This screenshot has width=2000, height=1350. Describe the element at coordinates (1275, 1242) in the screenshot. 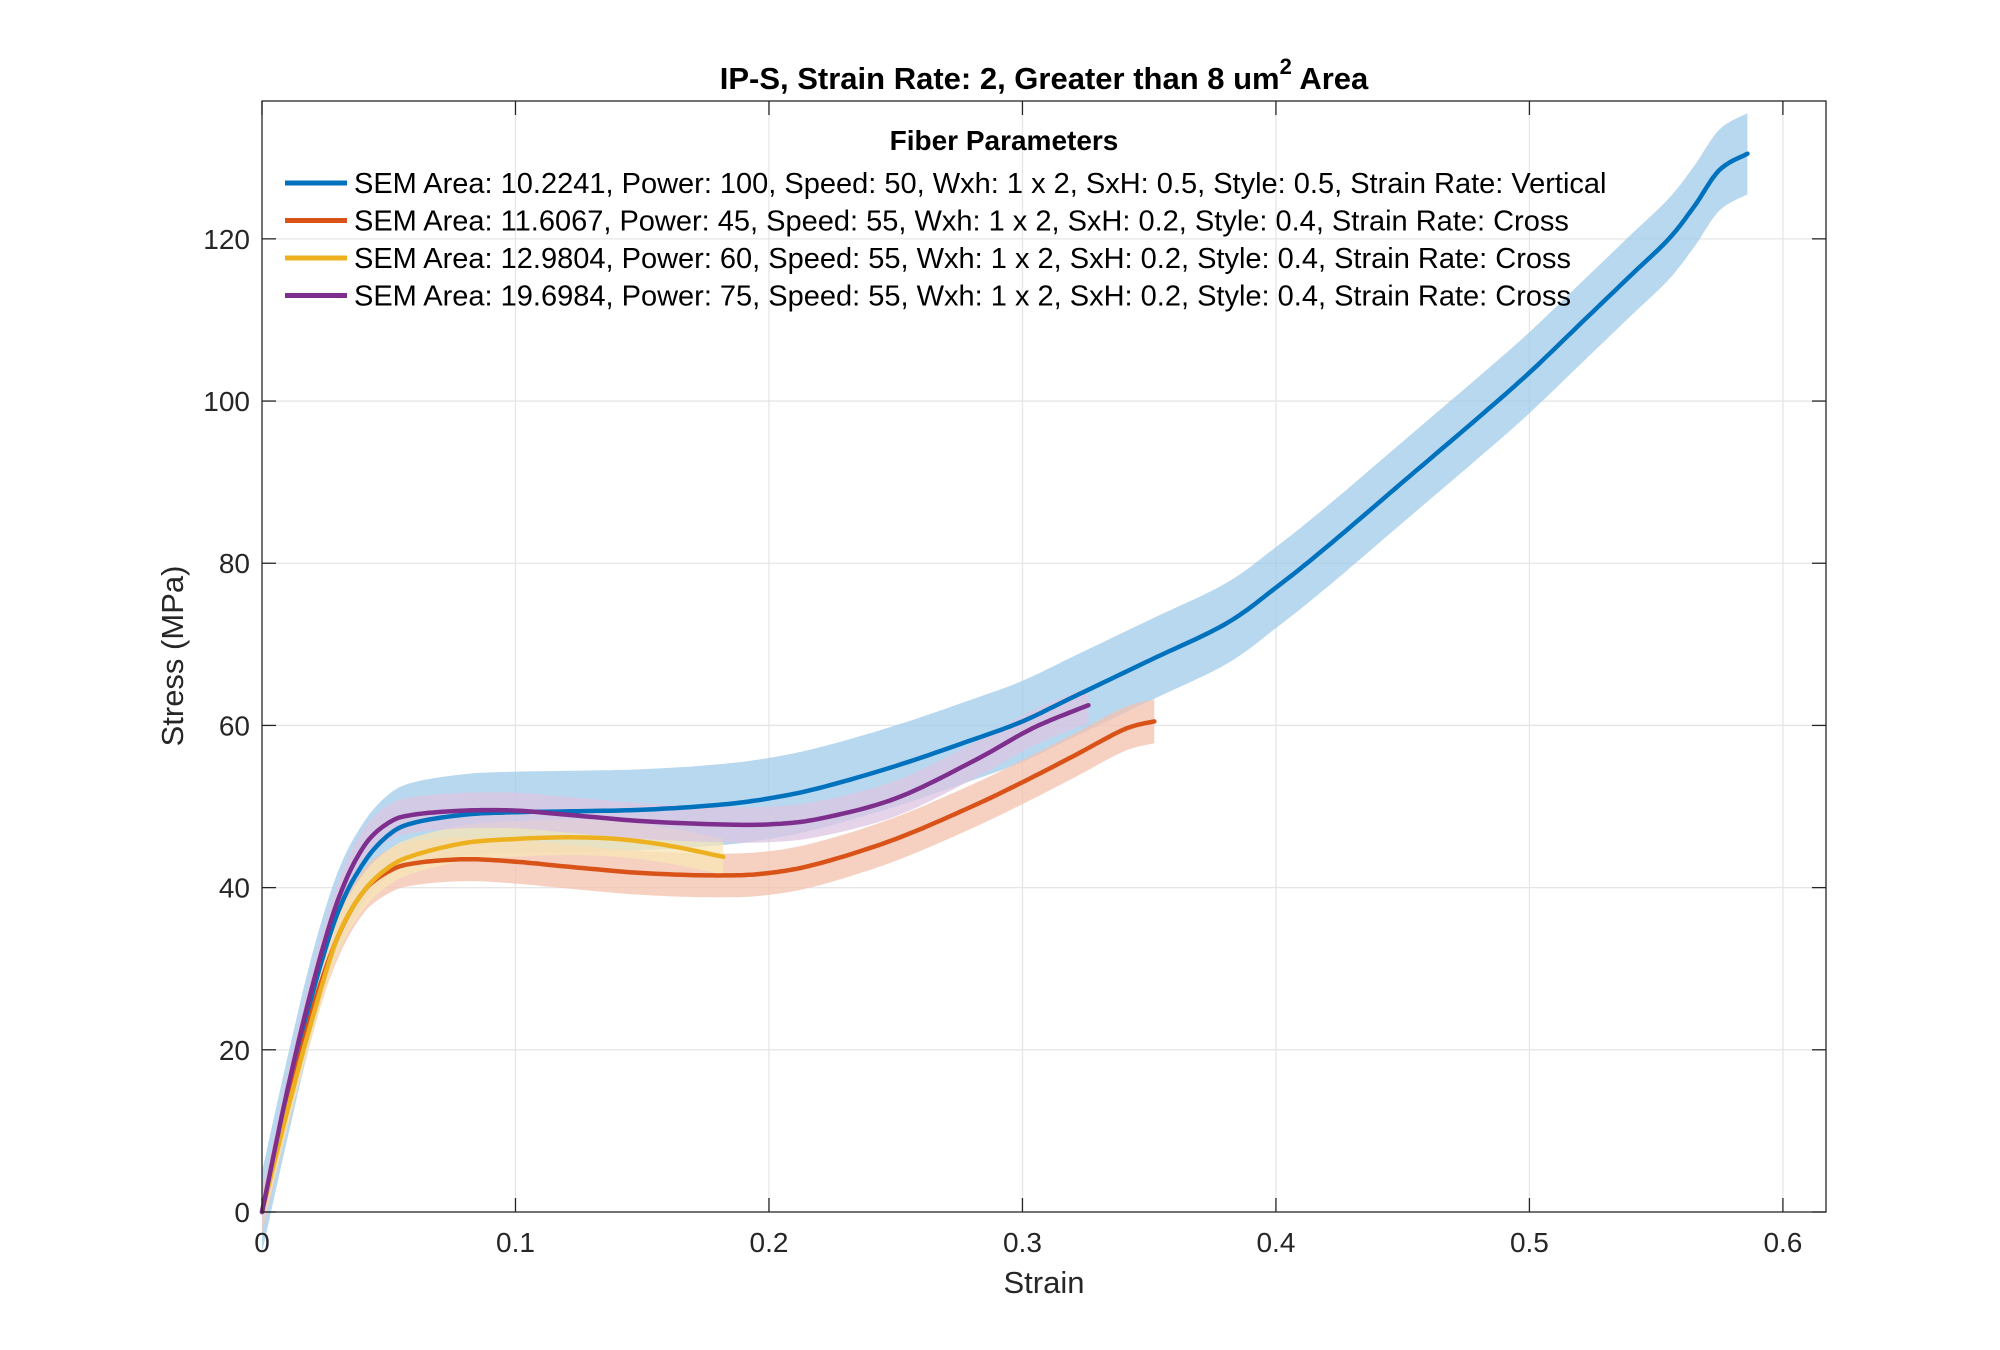

I see `x-tick-label-4: 0.4` at that location.